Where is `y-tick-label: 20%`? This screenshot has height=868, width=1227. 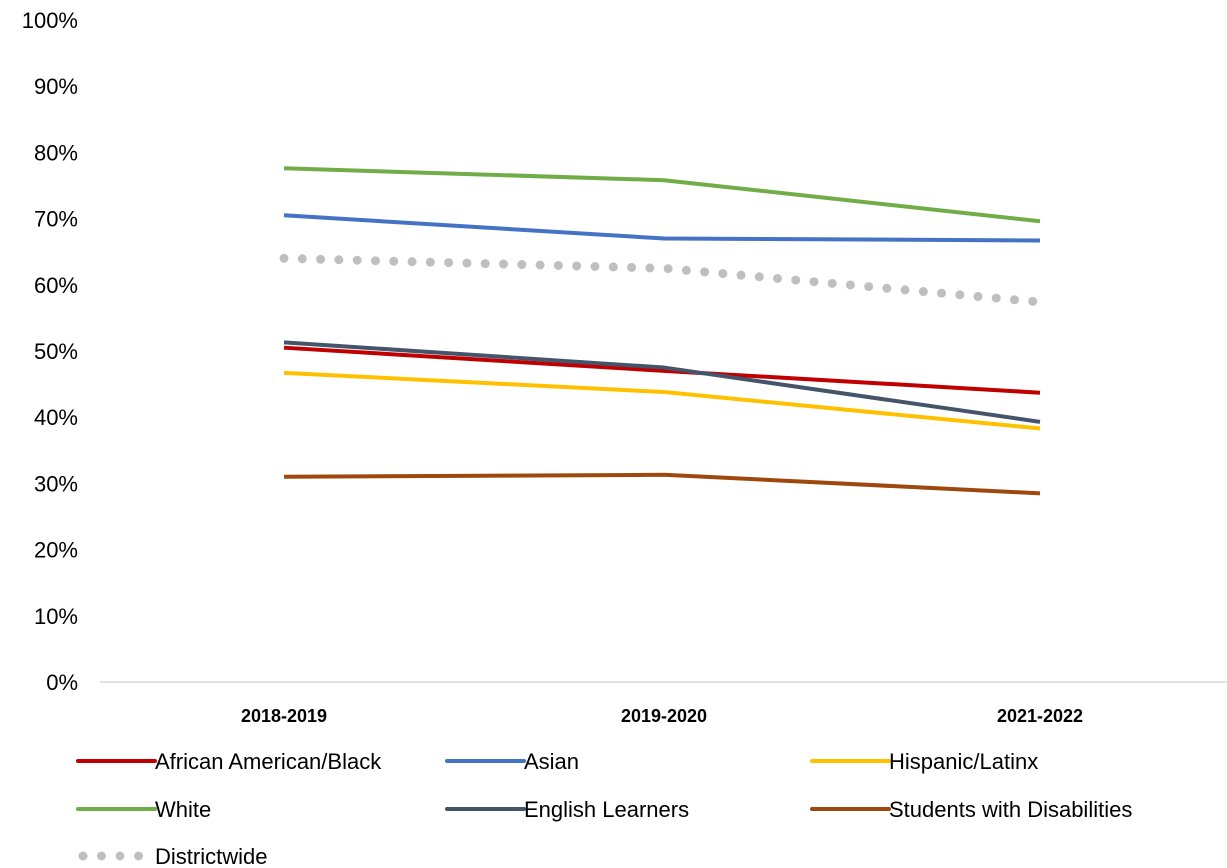
y-tick-label: 20% is located at coordinates (56, 550).